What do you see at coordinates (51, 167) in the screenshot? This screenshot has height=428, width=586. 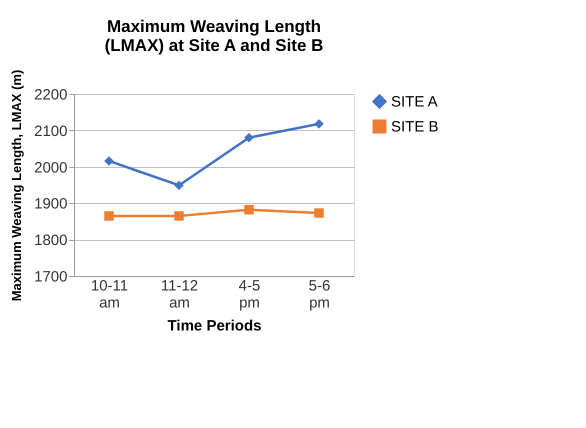 I see `y-tick-label: 2000` at bounding box center [51, 167].